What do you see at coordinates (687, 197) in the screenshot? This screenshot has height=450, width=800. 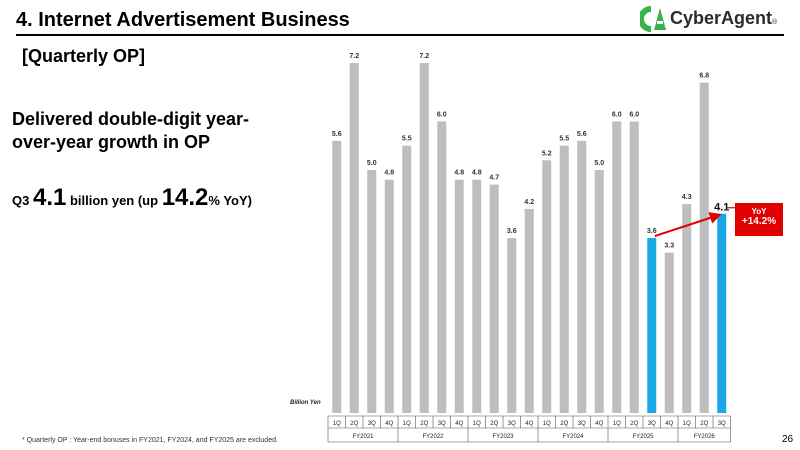 I see `bar-value-label: 4.3` at bounding box center [687, 197].